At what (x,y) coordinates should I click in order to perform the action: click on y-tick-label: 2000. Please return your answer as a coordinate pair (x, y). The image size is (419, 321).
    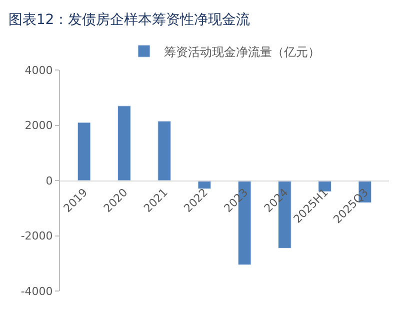
    Looking at the image, I should click on (38, 125).